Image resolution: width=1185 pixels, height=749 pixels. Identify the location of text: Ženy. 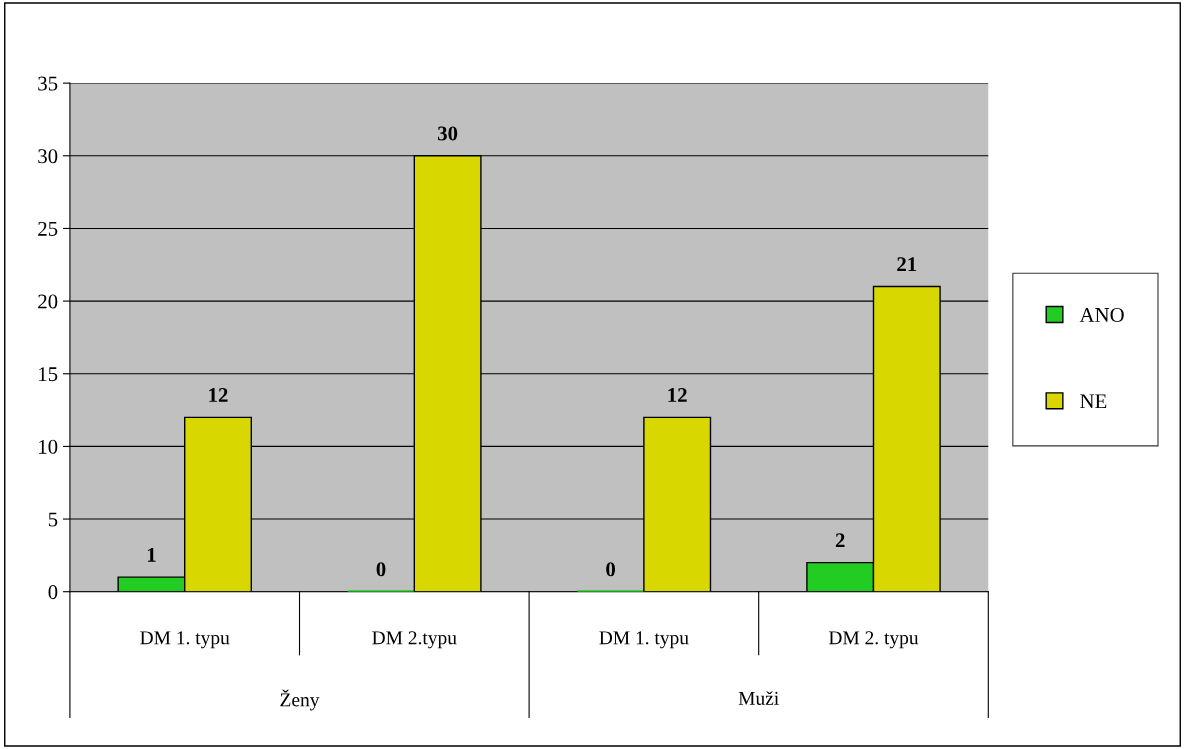
(300, 700).